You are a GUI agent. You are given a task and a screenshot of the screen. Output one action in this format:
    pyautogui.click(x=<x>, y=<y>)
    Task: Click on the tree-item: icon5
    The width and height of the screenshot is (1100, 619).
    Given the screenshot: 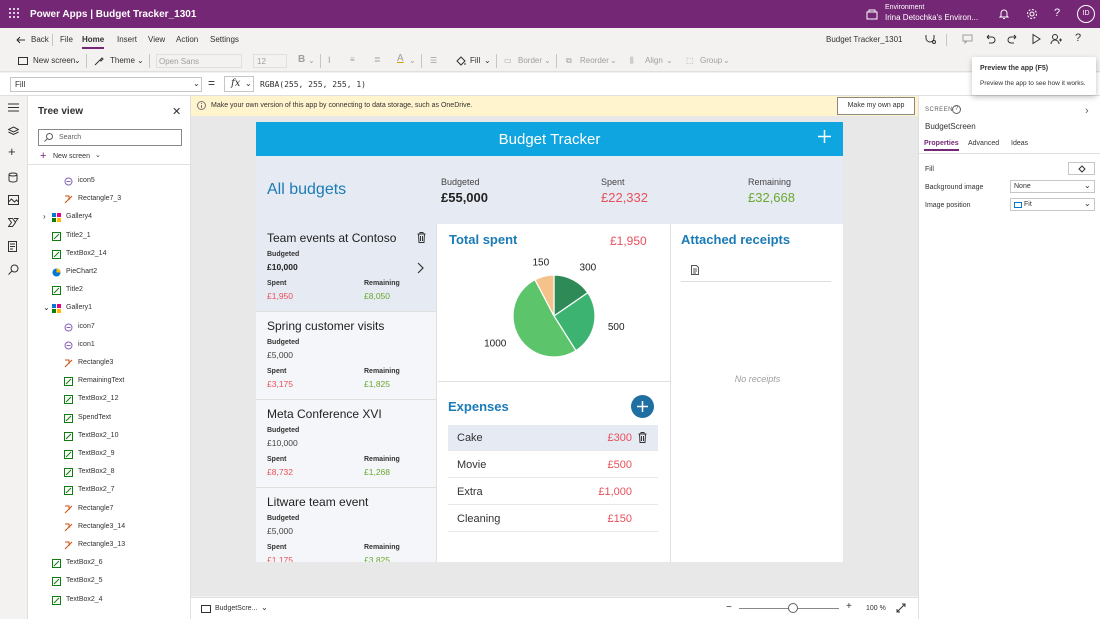 What is the action you would take?
    pyautogui.click(x=109, y=182)
    